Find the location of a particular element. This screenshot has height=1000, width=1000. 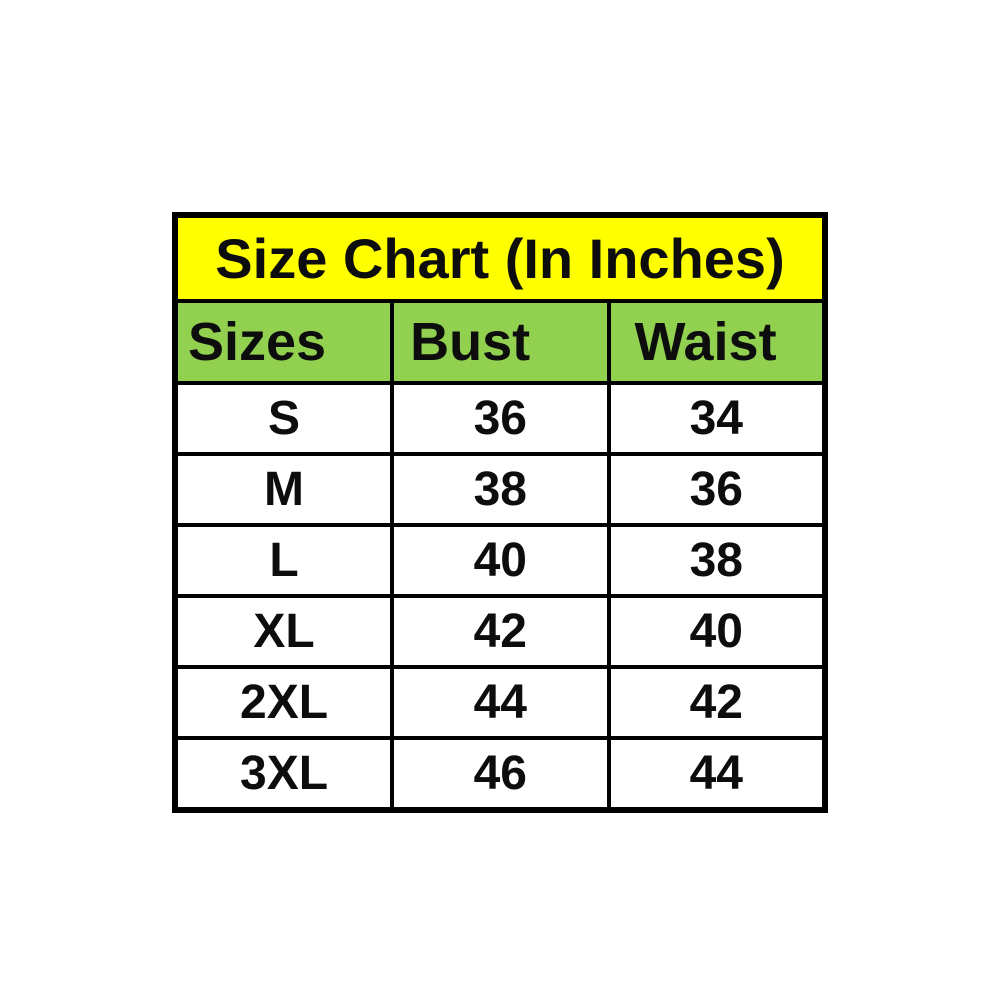

size-cell: M is located at coordinates (283, 489).